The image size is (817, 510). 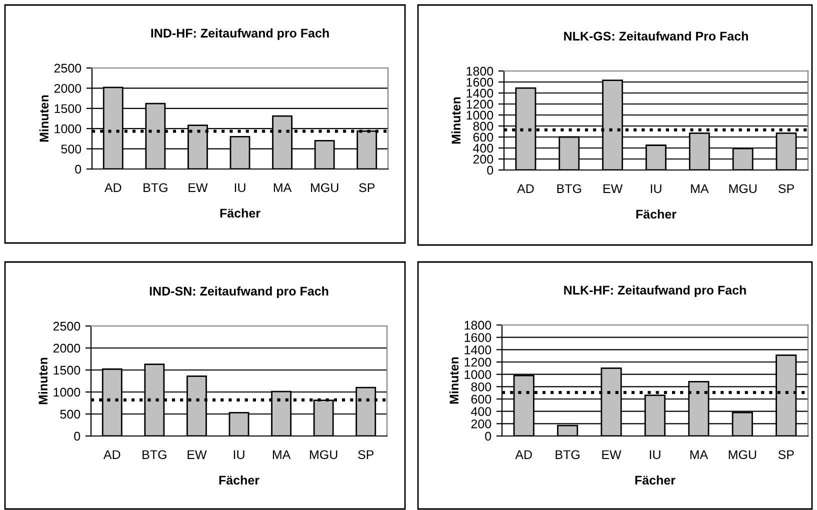 What do you see at coordinates (240, 34) in the screenshot?
I see `chart-title: IND-HF: Zeitaufwand pro Fach` at bounding box center [240, 34].